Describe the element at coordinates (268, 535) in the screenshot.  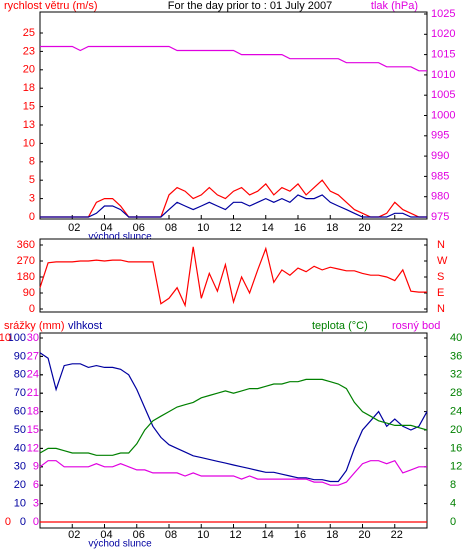
I see `x-tick-label: 14` at that location.